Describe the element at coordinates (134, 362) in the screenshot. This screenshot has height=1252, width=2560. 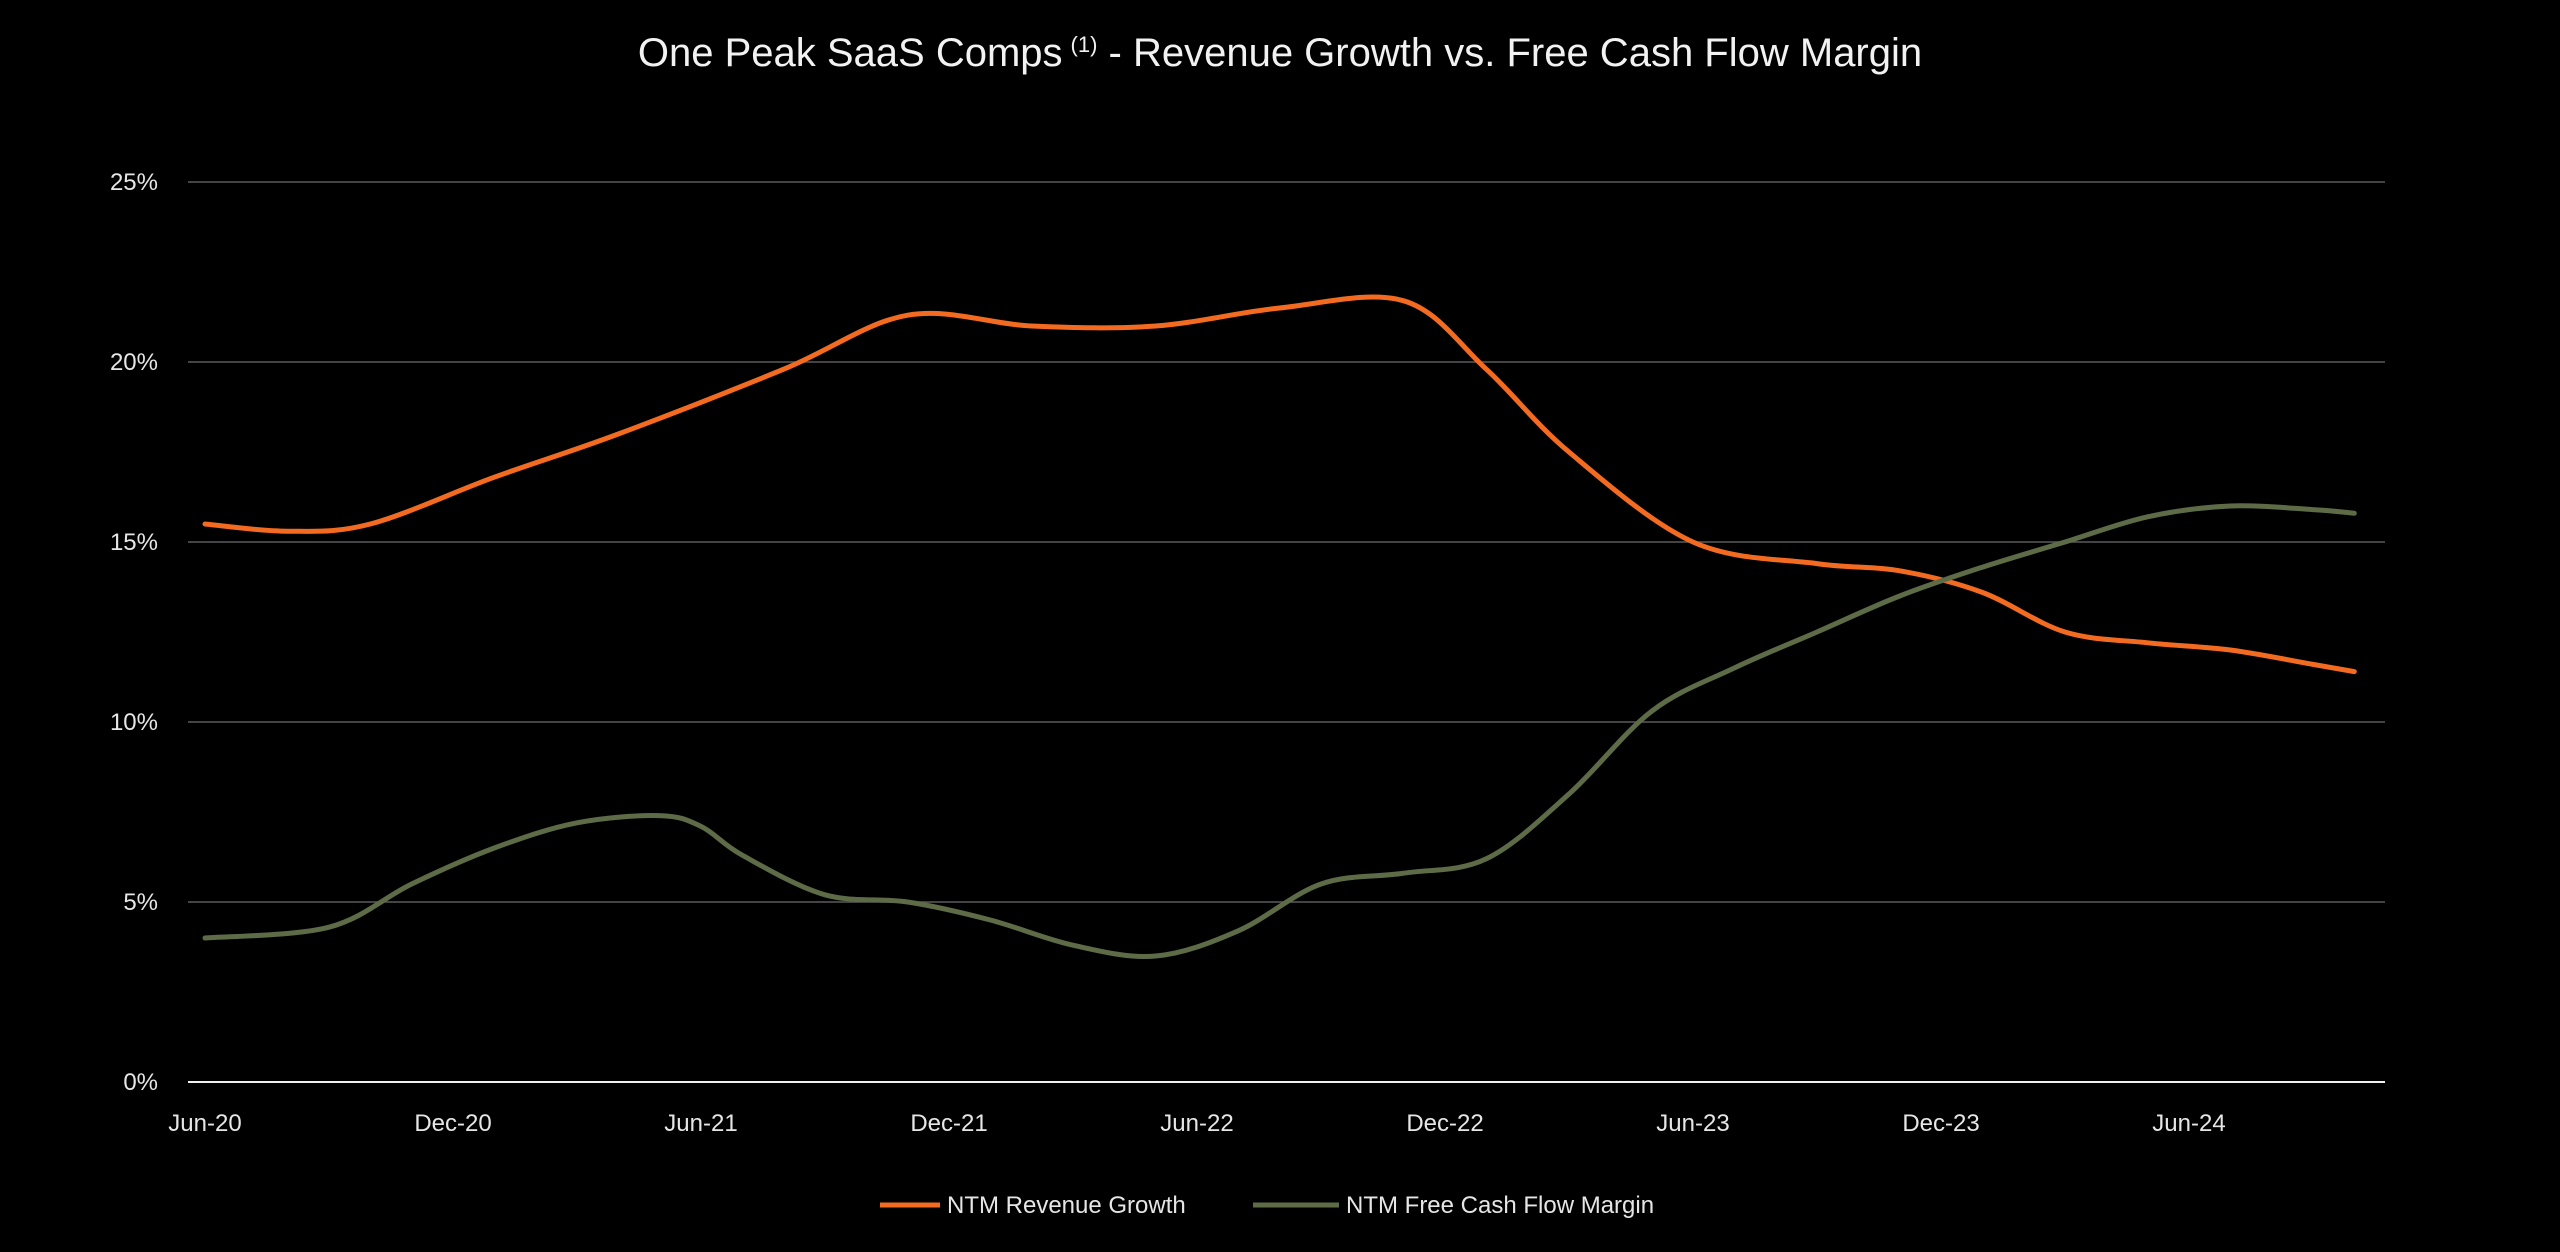
I see `y-tick-label: 20%` at that location.